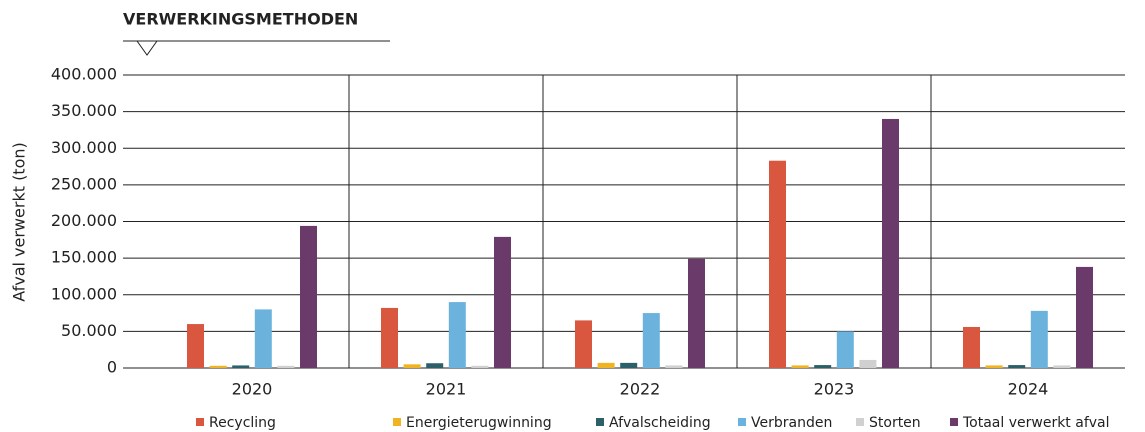 Image resolution: width=1145 pixels, height=432 pixels. I want to click on y-tick-label: 100.000, so click(84, 293).